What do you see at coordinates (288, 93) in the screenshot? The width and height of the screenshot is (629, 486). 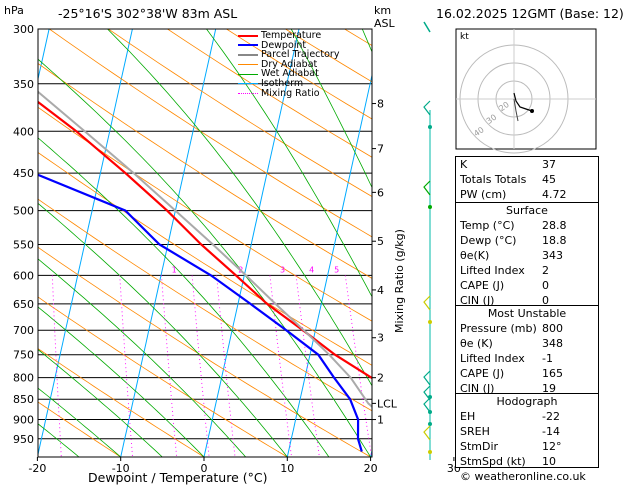 I see `legend-item-mixing-ratio: Mixing Ratio` at bounding box center [288, 93].